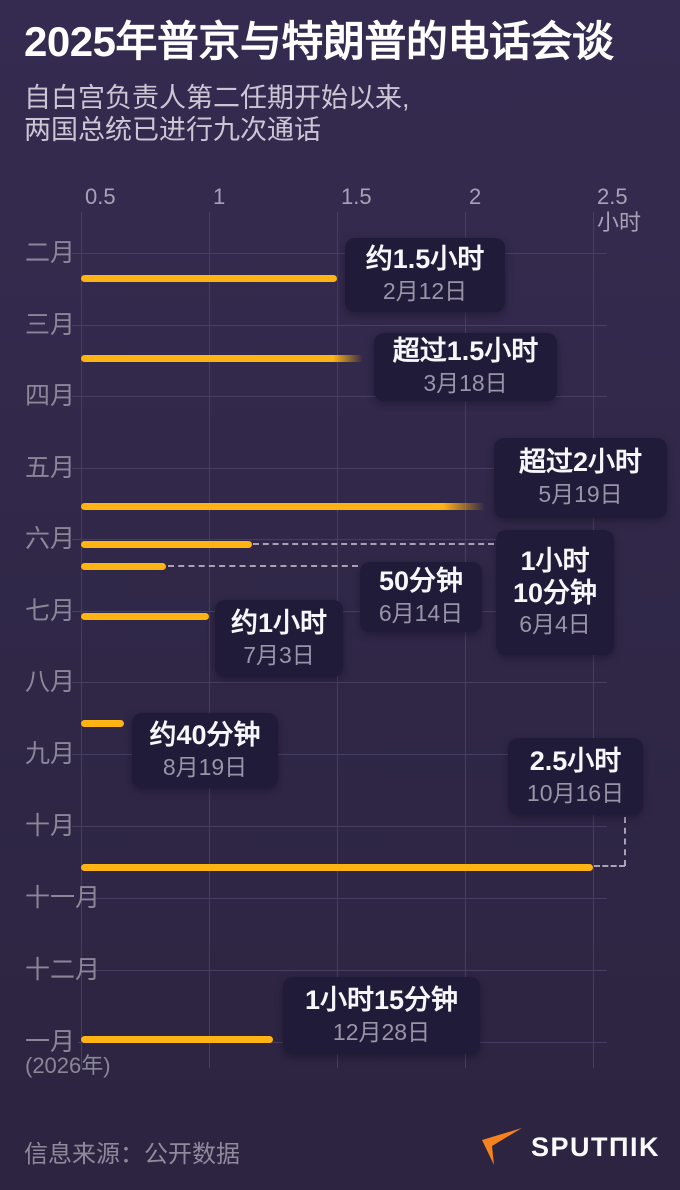 This screenshot has width=680, height=1190. Describe the element at coordinates (217, 98) in the screenshot. I see `subtitle-line-1: 自白宫负责人第二任期开始以来,` at that location.